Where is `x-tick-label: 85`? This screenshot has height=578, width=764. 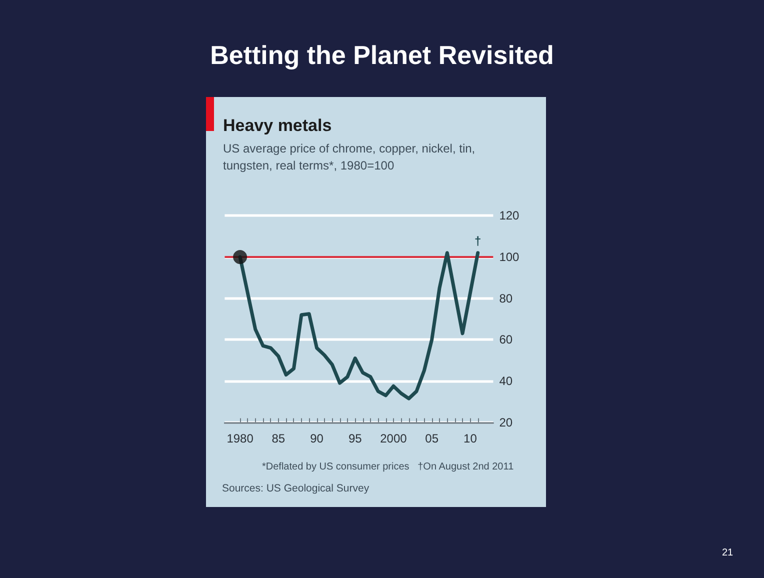 x-tick-label: 85 is located at coordinates (279, 438).